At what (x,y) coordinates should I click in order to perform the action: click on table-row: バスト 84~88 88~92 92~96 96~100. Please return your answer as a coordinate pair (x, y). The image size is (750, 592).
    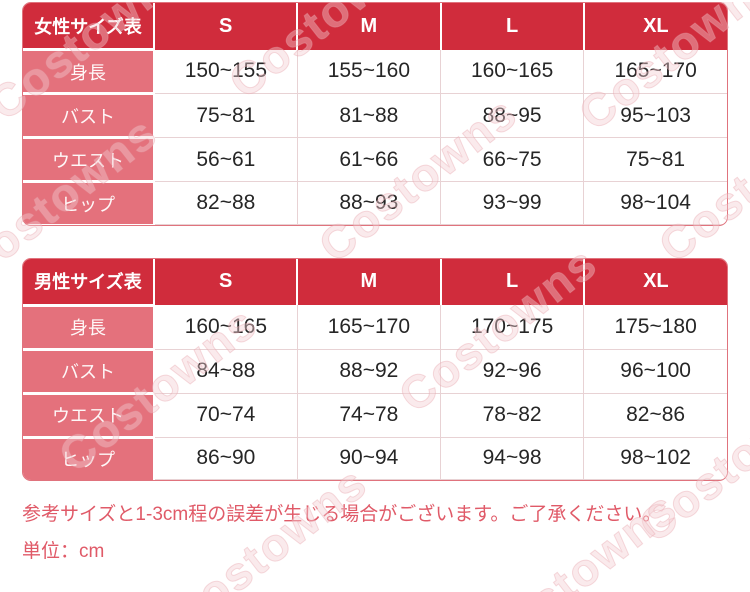
    Looking at the image, I should click on (375, 370).